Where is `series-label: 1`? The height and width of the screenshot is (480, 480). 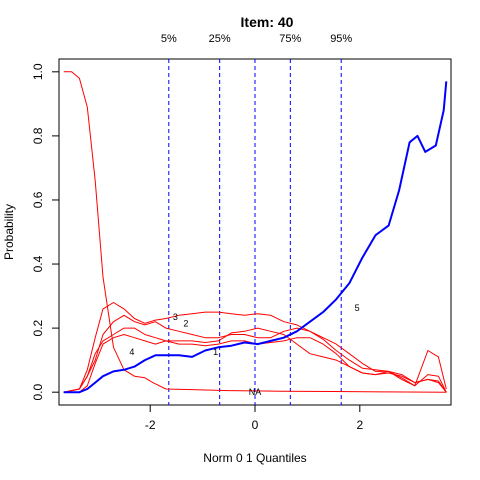 series-label: 1 is located at coordinates (215, 352).